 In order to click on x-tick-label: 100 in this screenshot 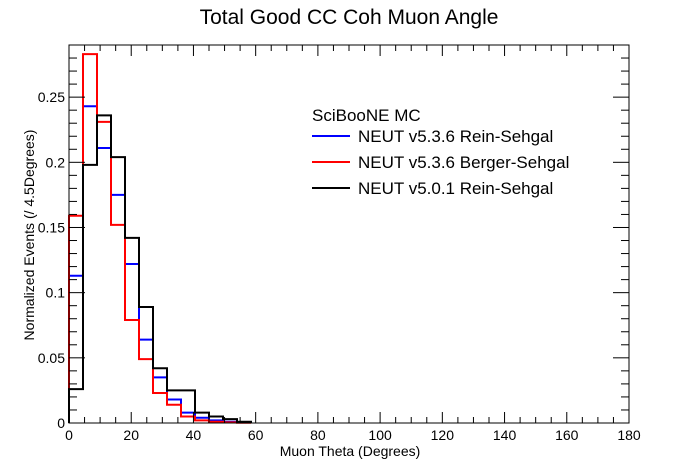, I will do `click(380, 435)`.